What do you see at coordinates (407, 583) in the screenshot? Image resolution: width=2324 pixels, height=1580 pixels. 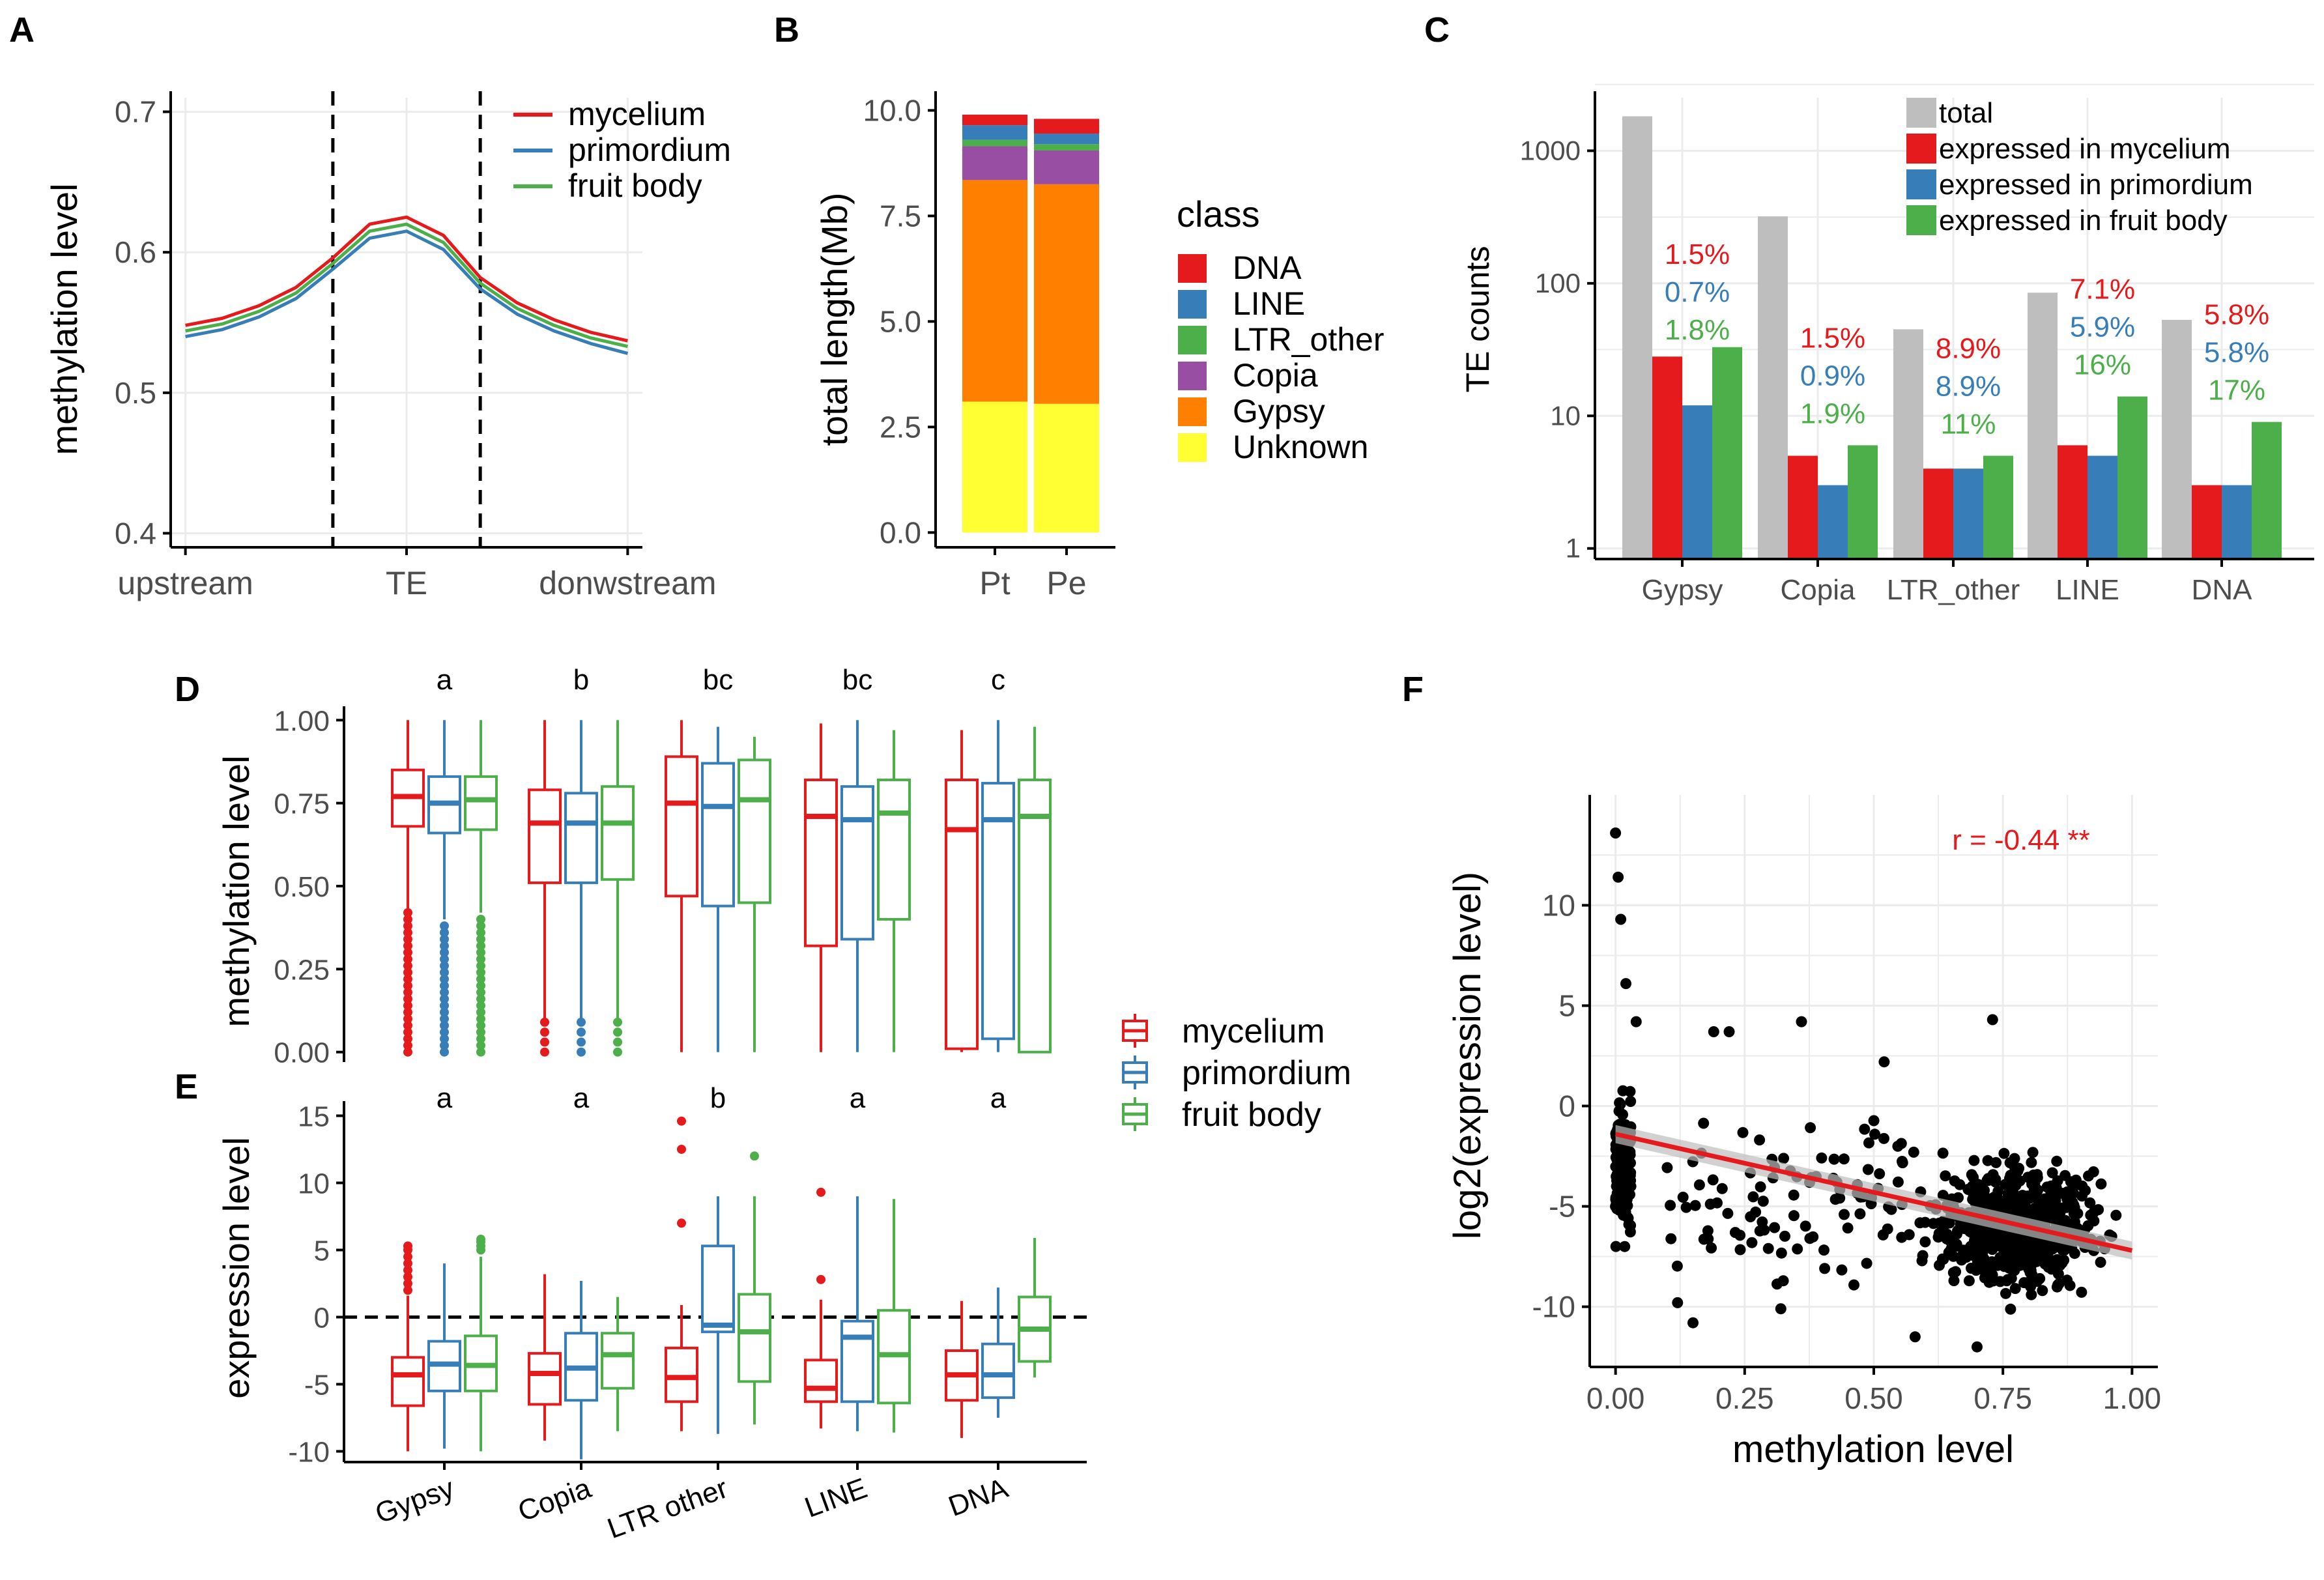 I see `x-tick-label: TE` at bounding box center [407, 583].